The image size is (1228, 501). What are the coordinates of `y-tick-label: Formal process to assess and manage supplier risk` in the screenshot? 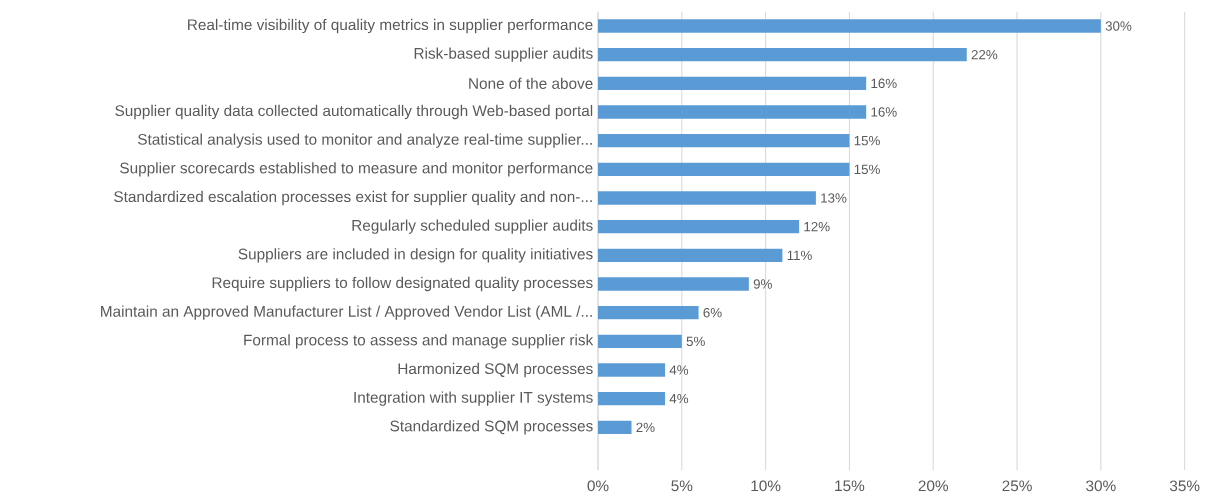 It's located at (419, 341).